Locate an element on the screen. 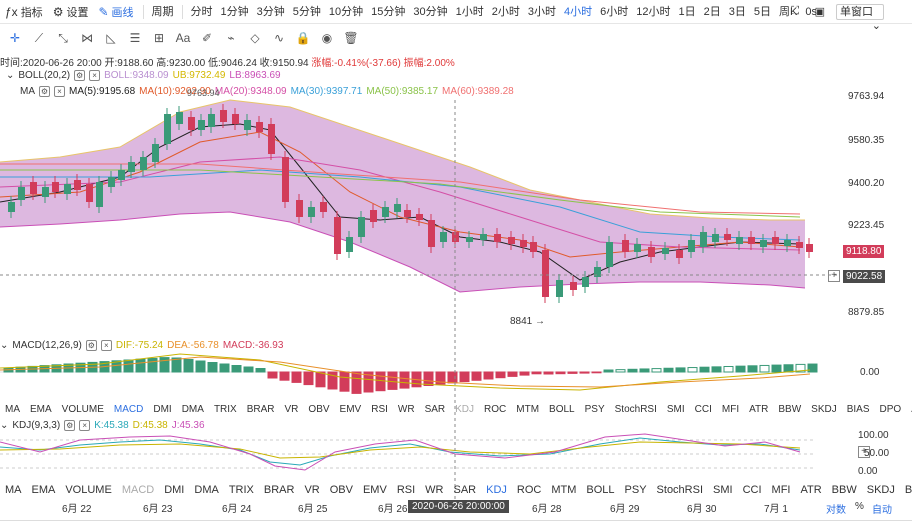  add-indicator-icon: + is located at coordinates (864, 452).